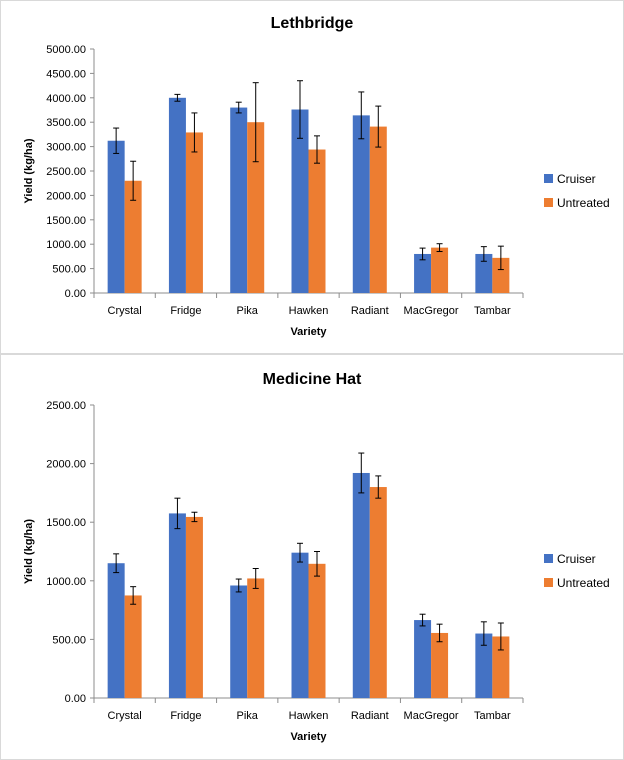  Describe the element at coordinates (66, 123) in the screenshot. I see `y-tick-label: 3500.00` at that location.